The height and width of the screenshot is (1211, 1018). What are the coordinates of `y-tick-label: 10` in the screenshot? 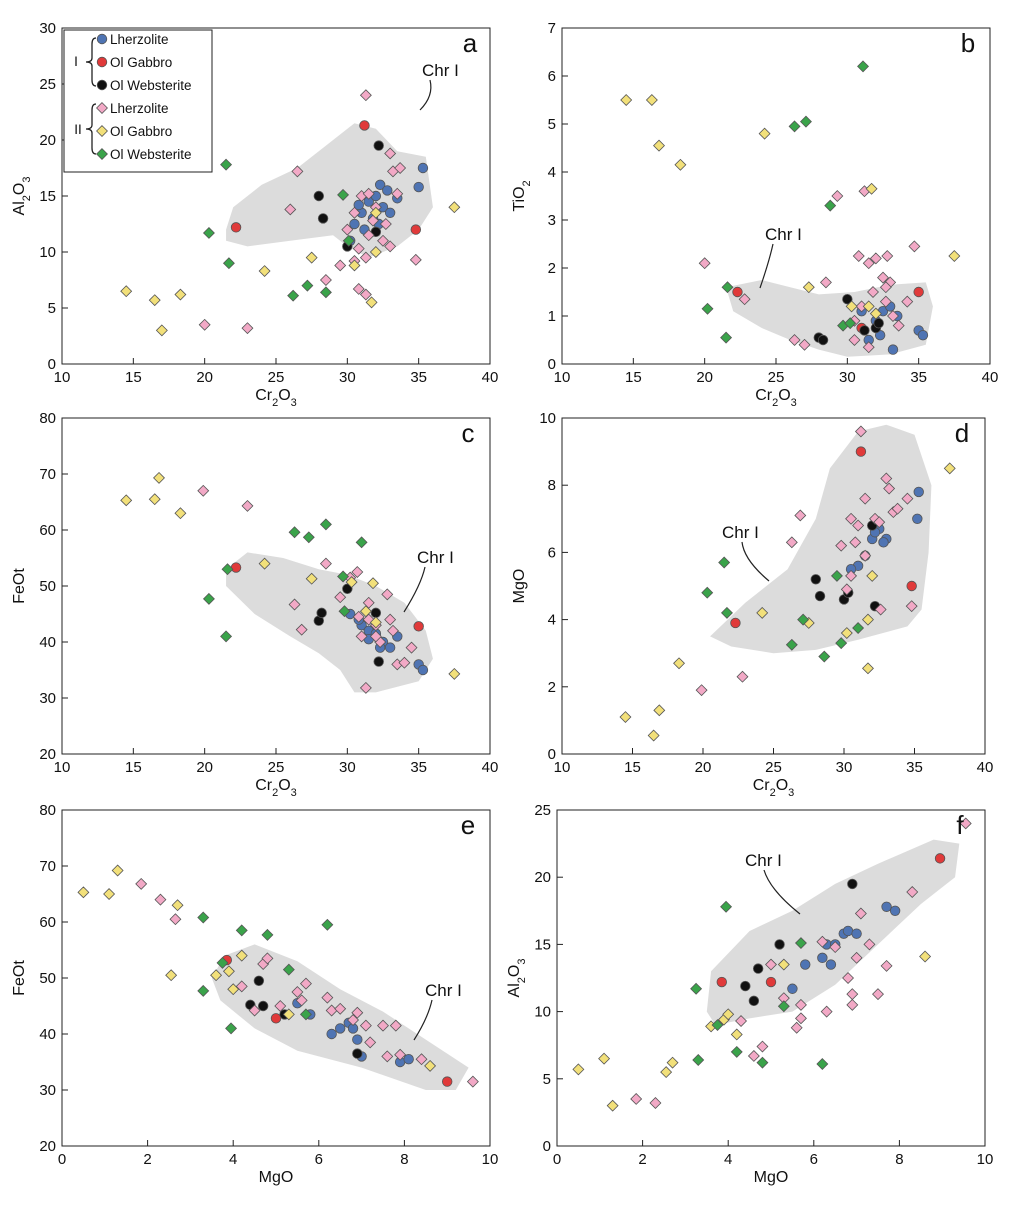 It's located at (547, 418).